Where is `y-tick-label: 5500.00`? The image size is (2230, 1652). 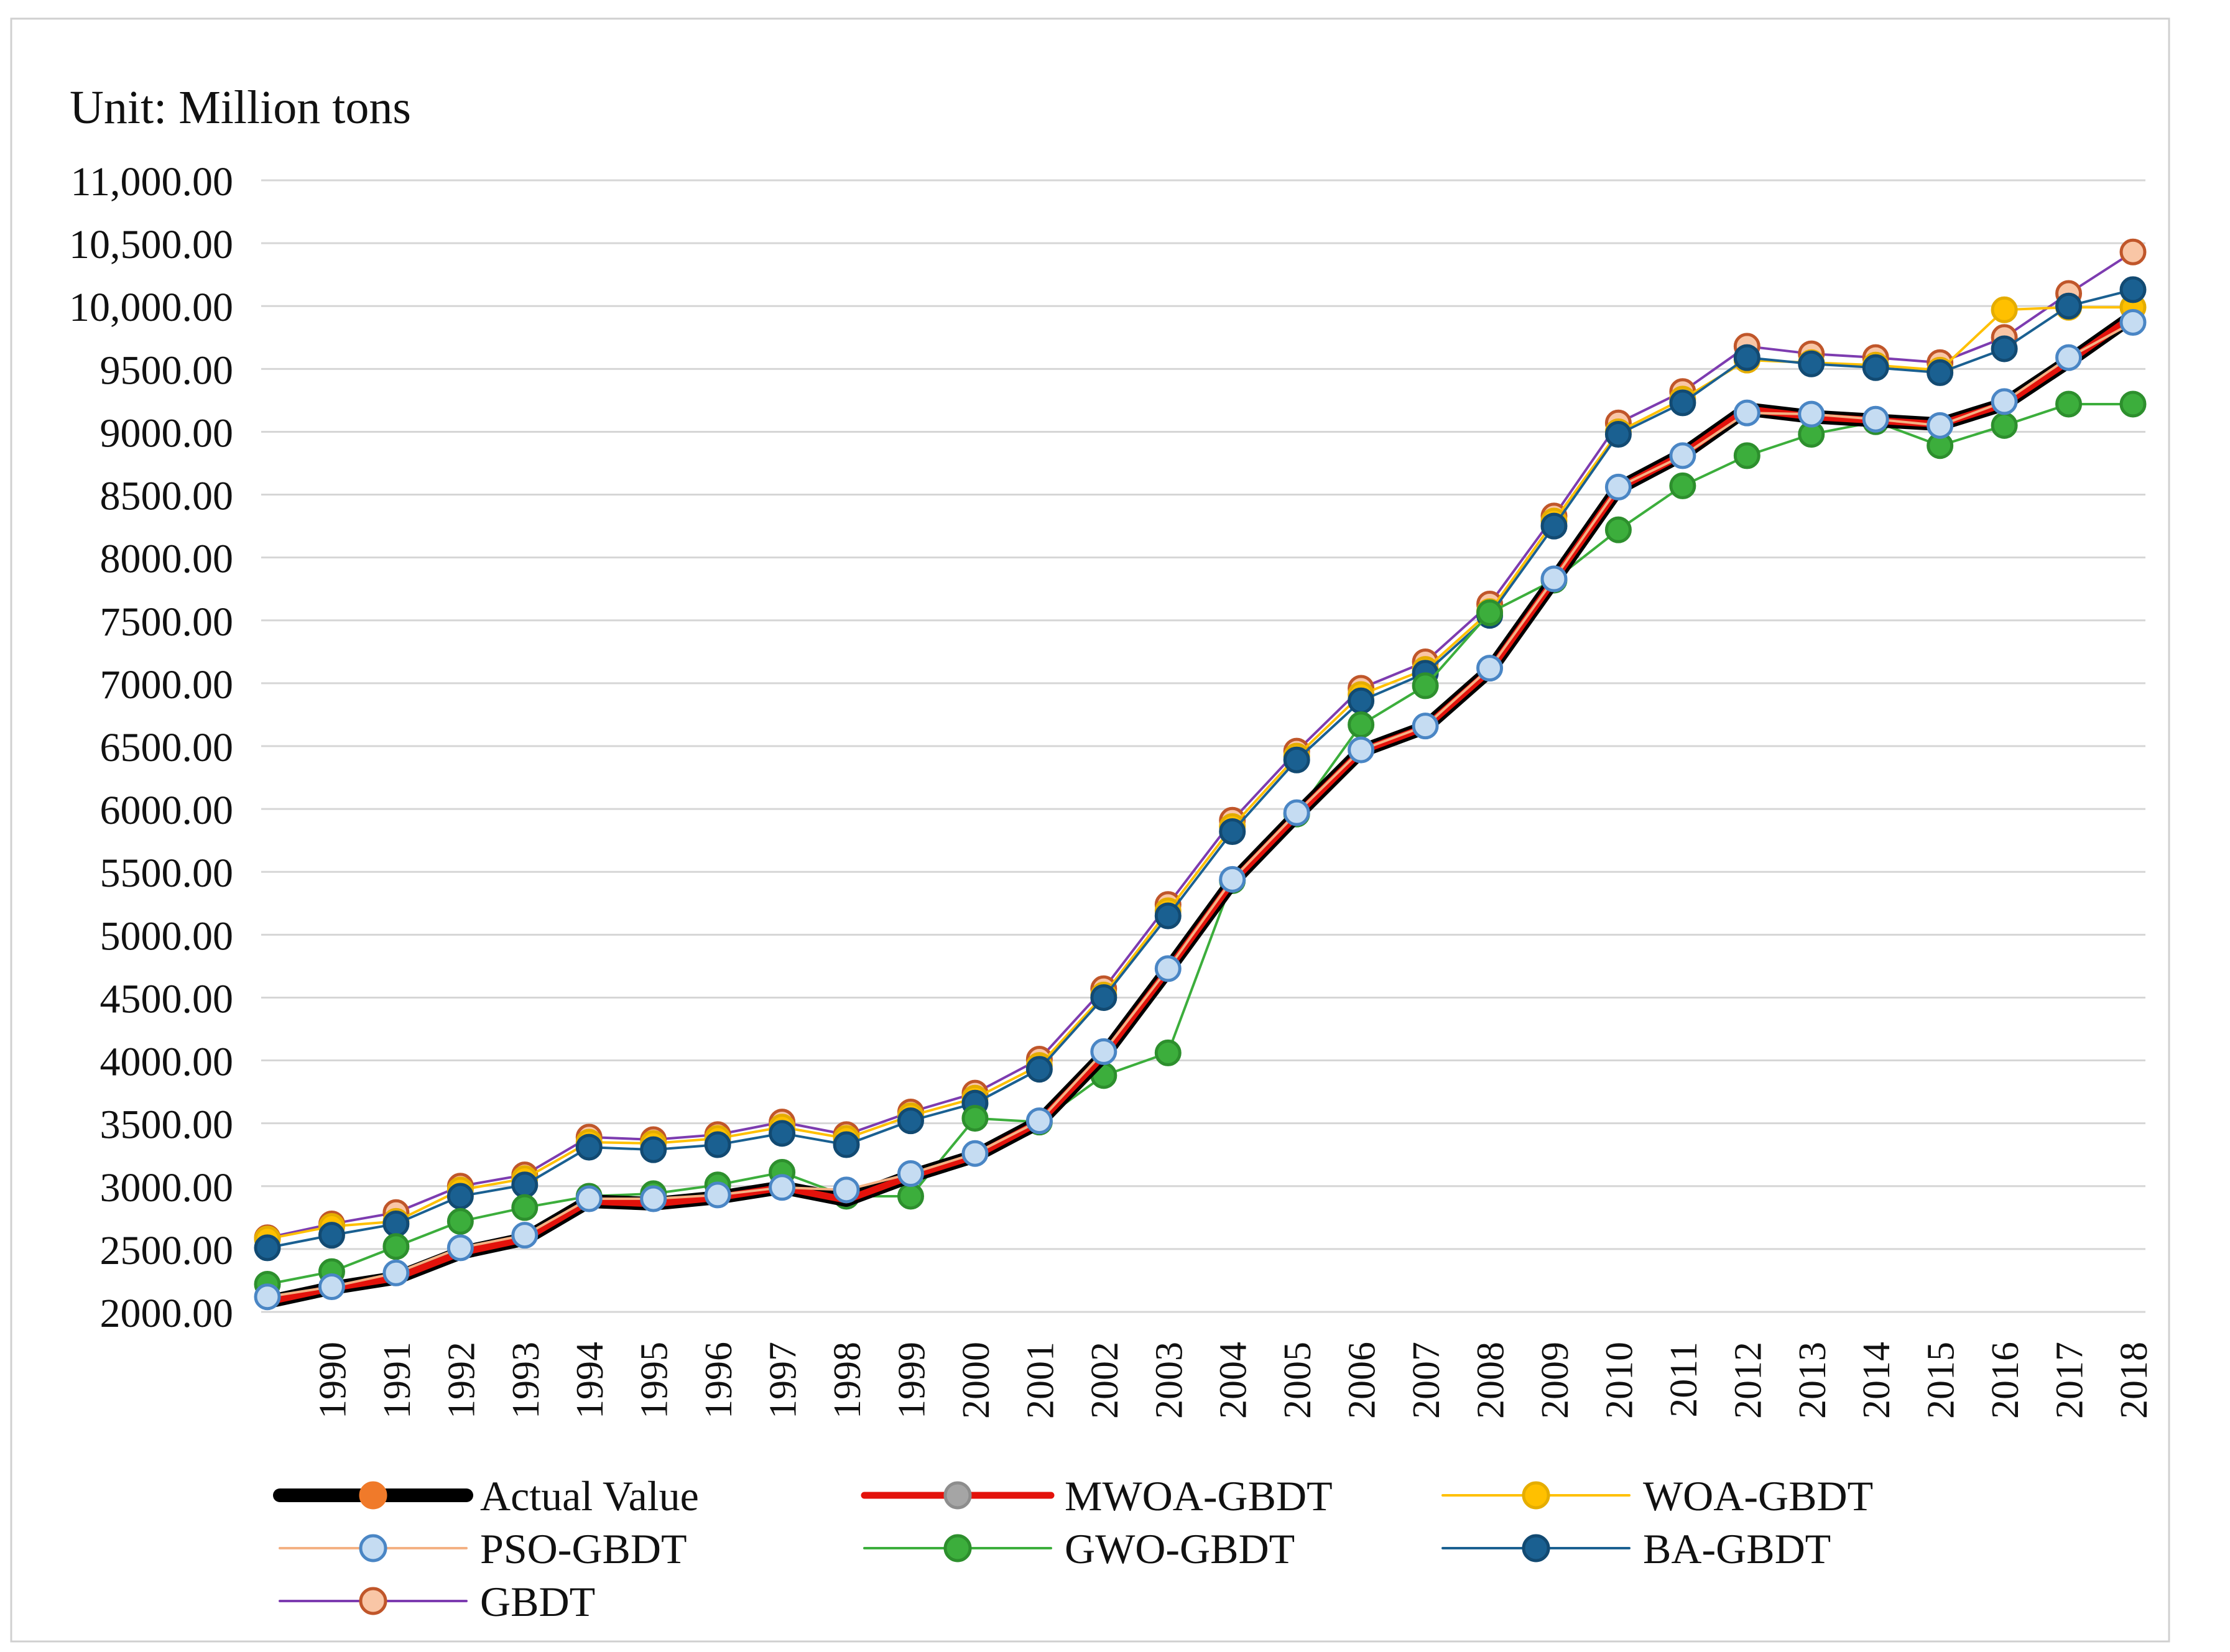 y-tick-label: 5500.00 is located at coordinates (167, 874).